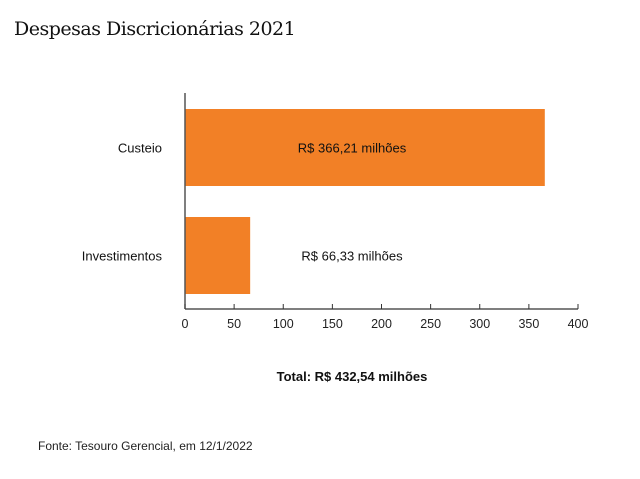 This screenshot has height=479, width=640. I want to click on bar-custeio, so click(365, 147).